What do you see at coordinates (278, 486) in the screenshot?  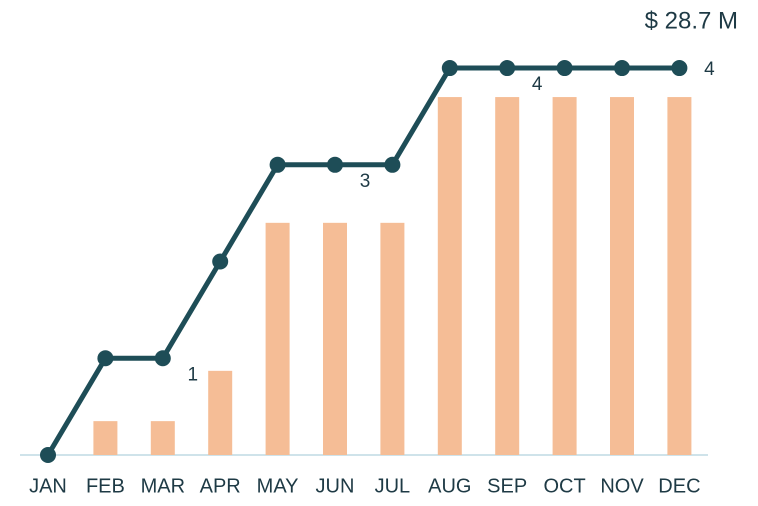 I see `x-tick-label: MAY` at bounding box center [278, 486].